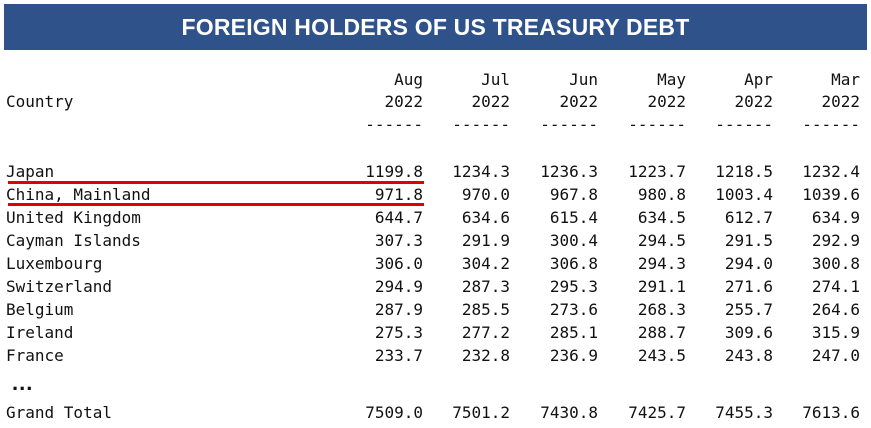  I want to click on table-cell: 294.5, so click(661, 240).